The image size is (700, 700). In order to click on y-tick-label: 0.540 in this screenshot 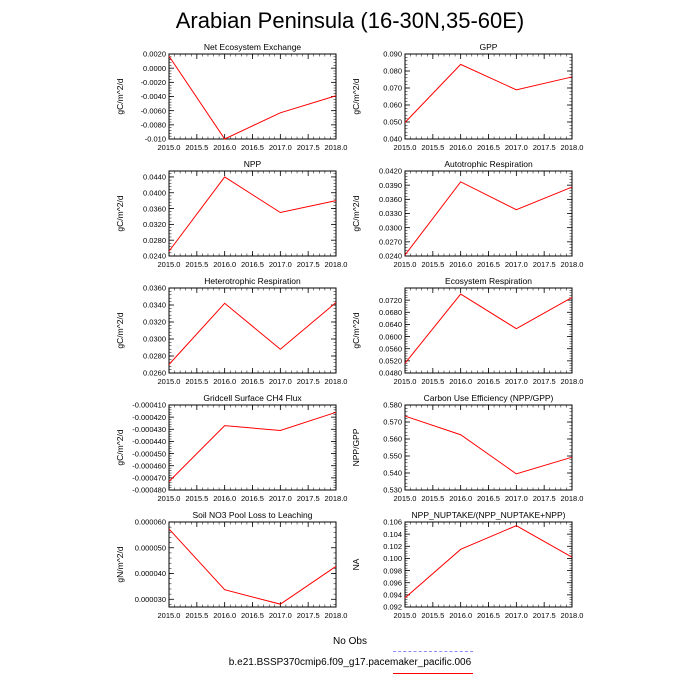, I will do `click(392, 473)`.